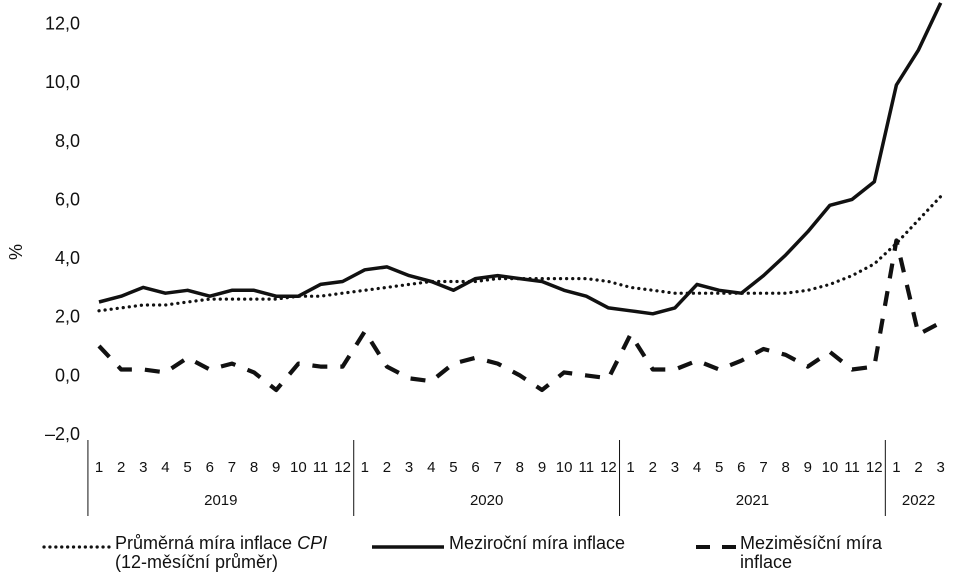  Describe the element at coordinates (77, 547) in the screenshot. I see `legend-swatch-dotted` at that location.